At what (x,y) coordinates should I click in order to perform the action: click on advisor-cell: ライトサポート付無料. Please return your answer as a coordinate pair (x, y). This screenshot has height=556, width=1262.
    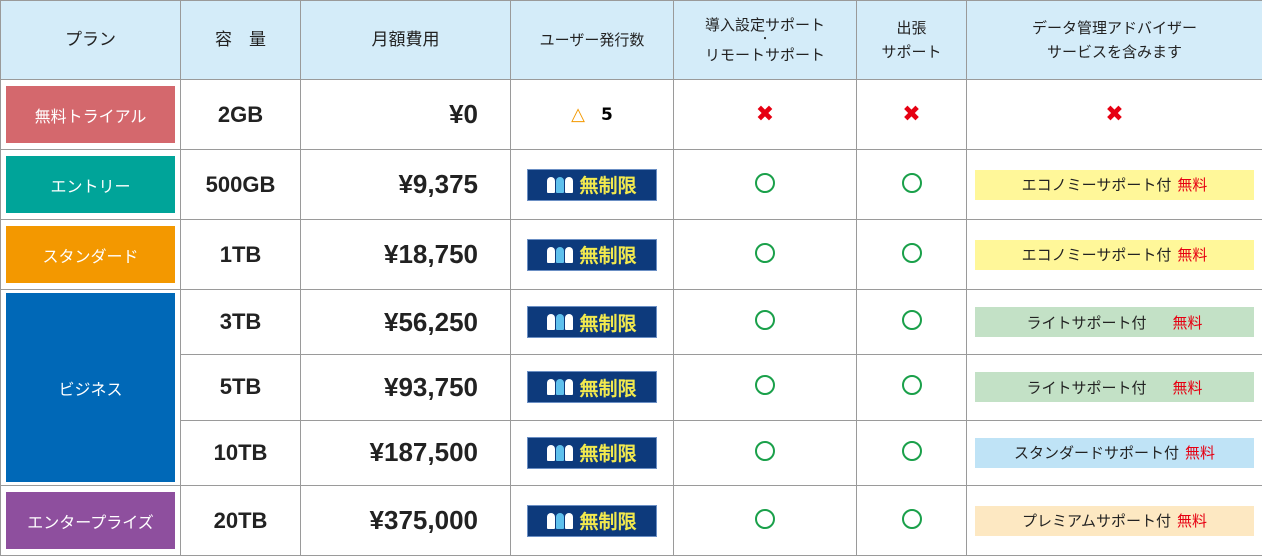
    Looking at the image, I should click on (1114, 322).